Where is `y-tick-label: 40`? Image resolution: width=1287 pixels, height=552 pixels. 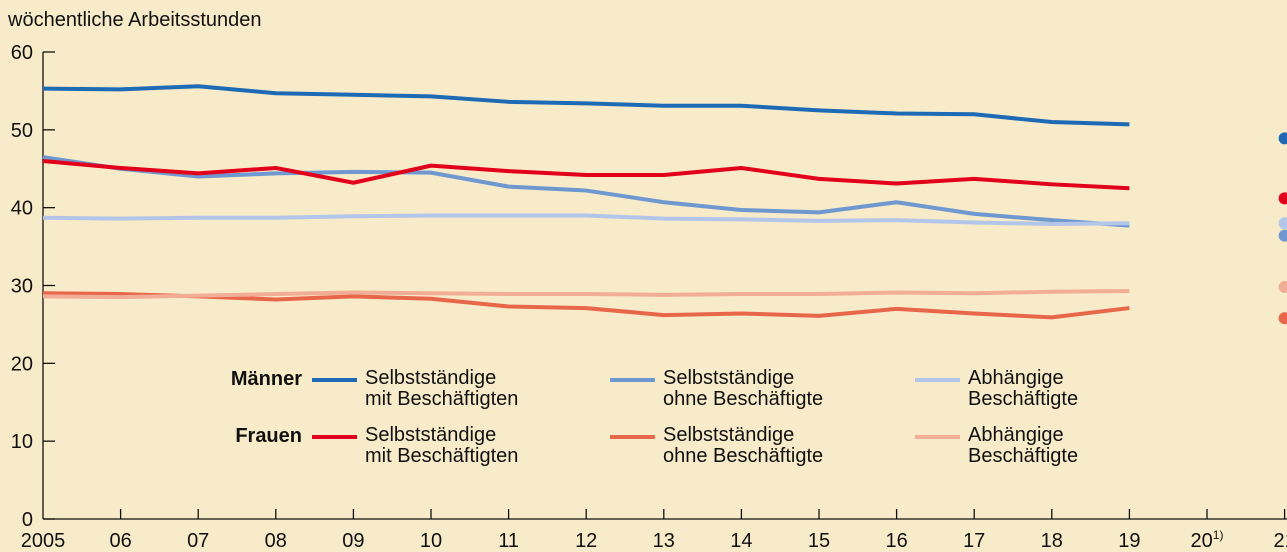
y-tick-label: 40 is located at coordinates (22, 209).